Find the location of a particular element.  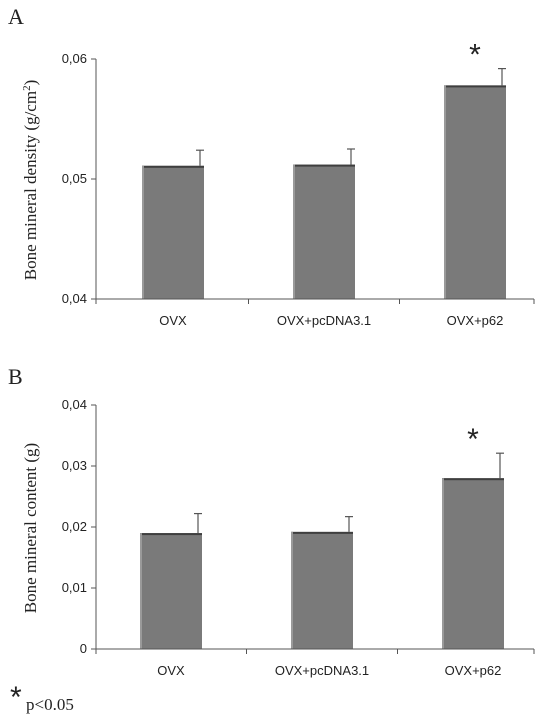

panel-a-y-axis: 0,04 0,05 0,06 is located at coordinates (79, 178).